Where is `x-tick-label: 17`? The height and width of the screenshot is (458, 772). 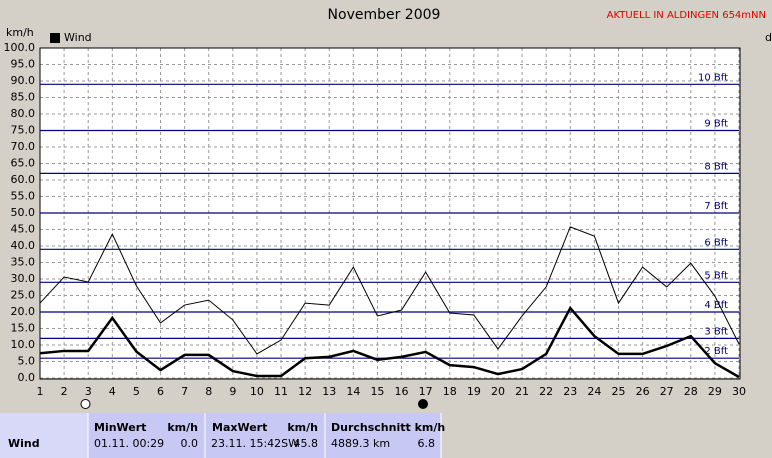
x-tick-label: 17 is located at coordinates (426, 391).